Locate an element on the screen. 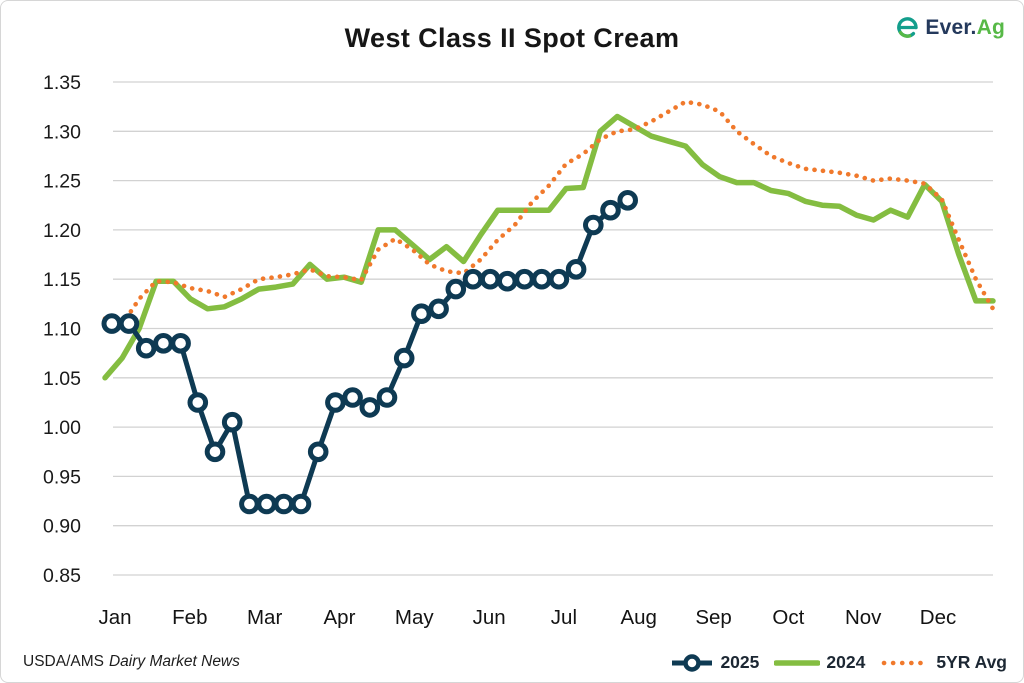  svg-text: 1.10 is located at coordinates (62, 330).